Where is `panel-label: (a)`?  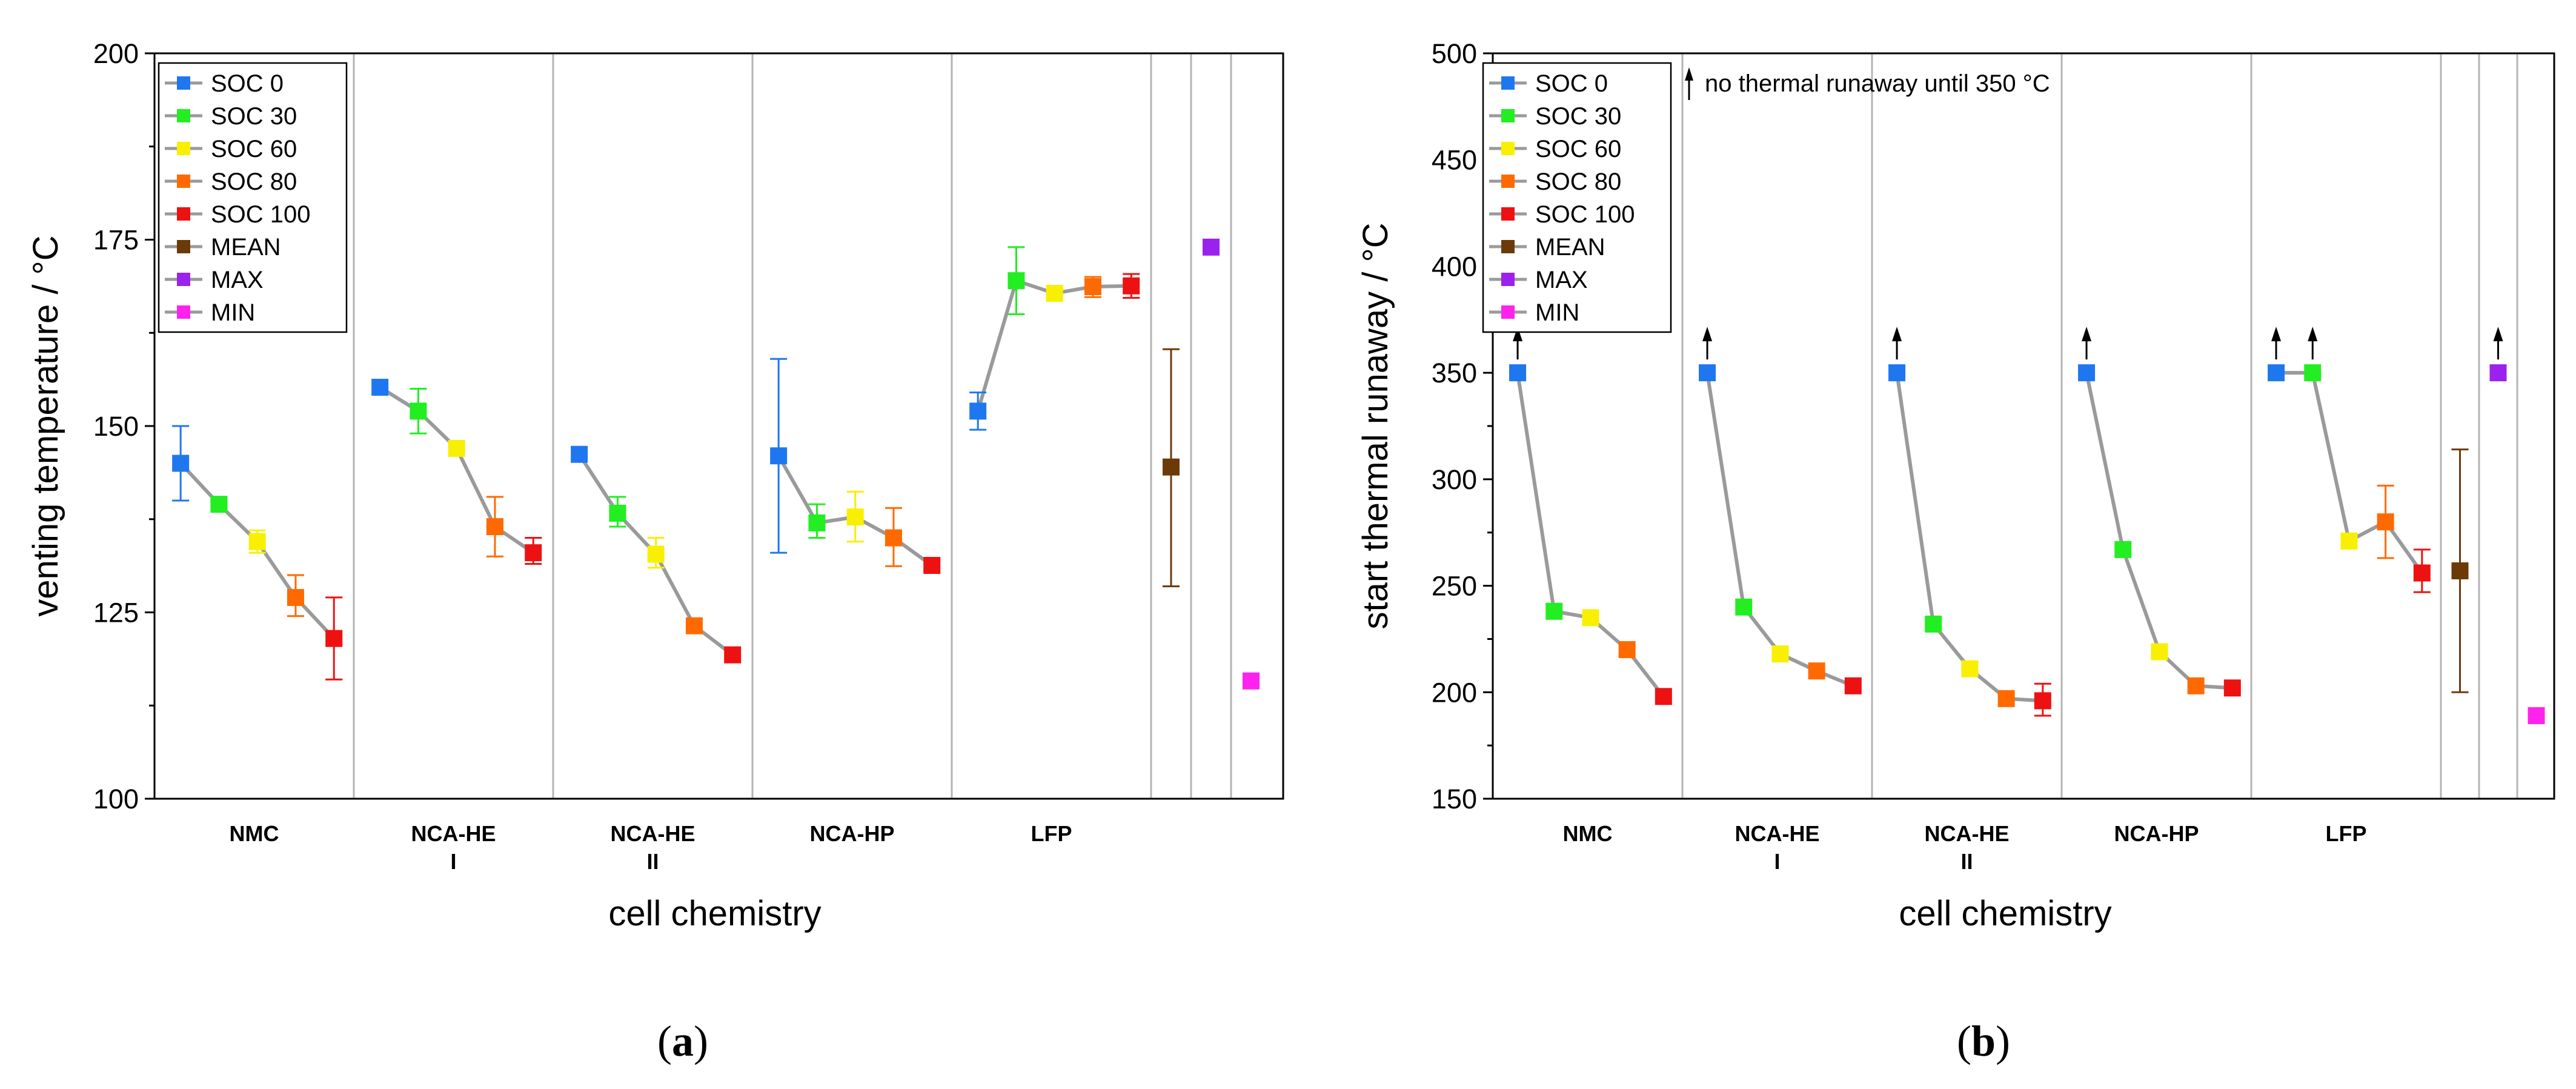 panel-label: (a) is located at coordinates (682, 1041).